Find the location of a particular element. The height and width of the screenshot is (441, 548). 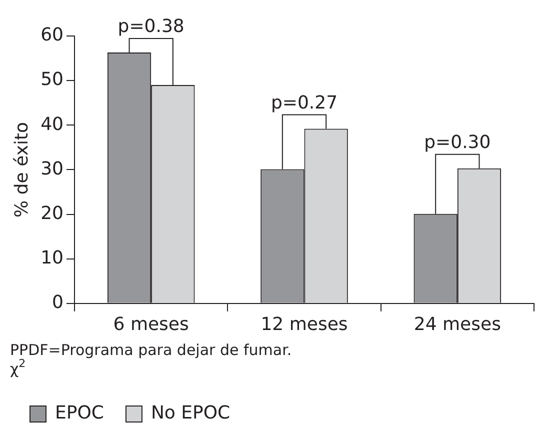

y-tick-label: 10 is located at coordinates (52, 258).